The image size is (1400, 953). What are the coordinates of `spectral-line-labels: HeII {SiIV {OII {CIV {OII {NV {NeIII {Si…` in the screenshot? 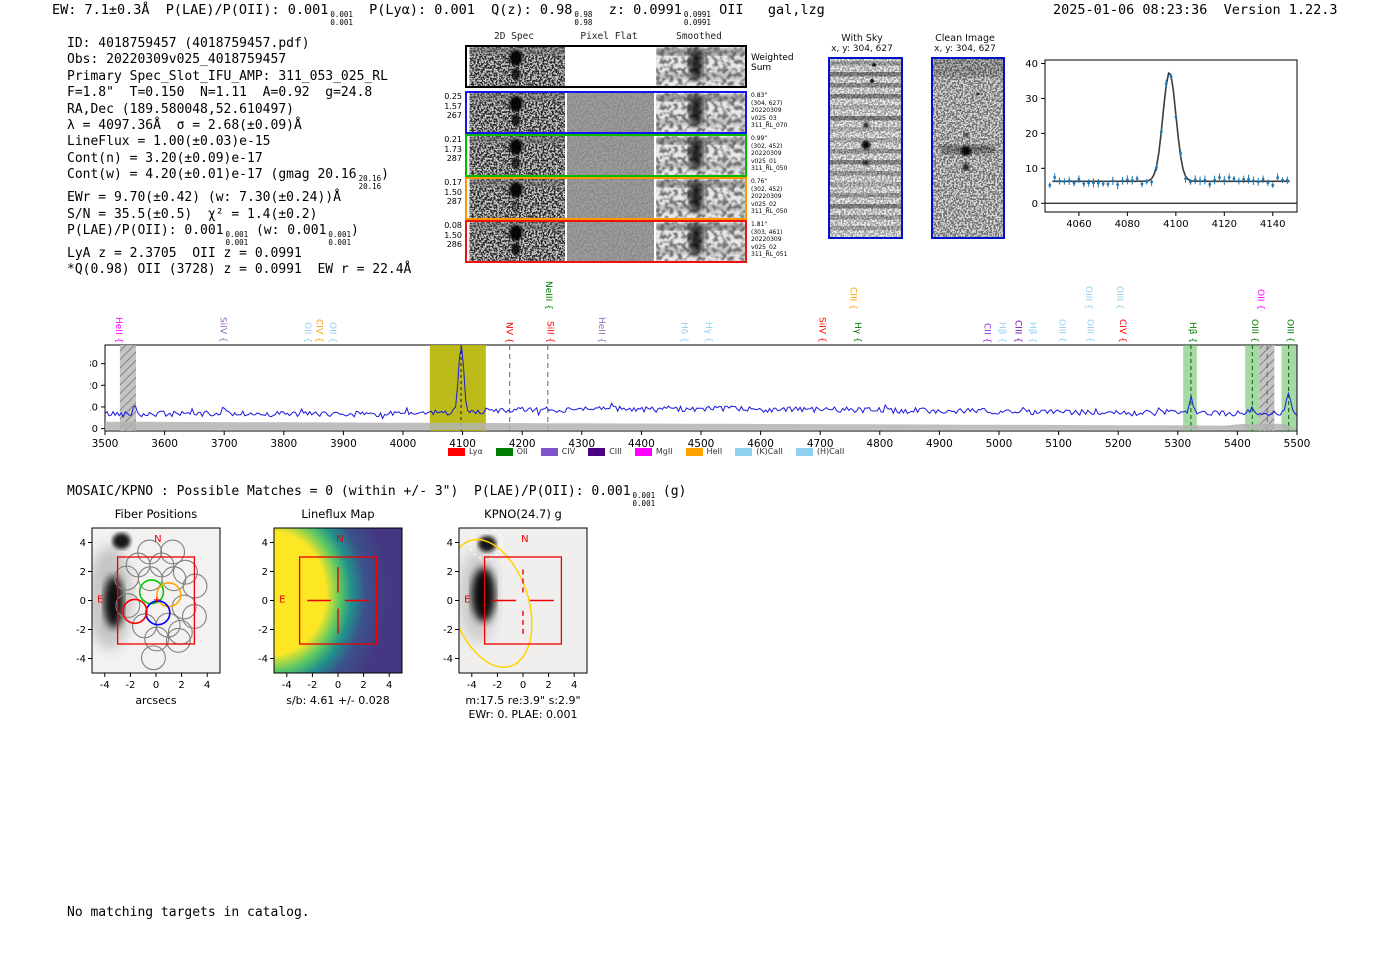 It's located at (700, 299).